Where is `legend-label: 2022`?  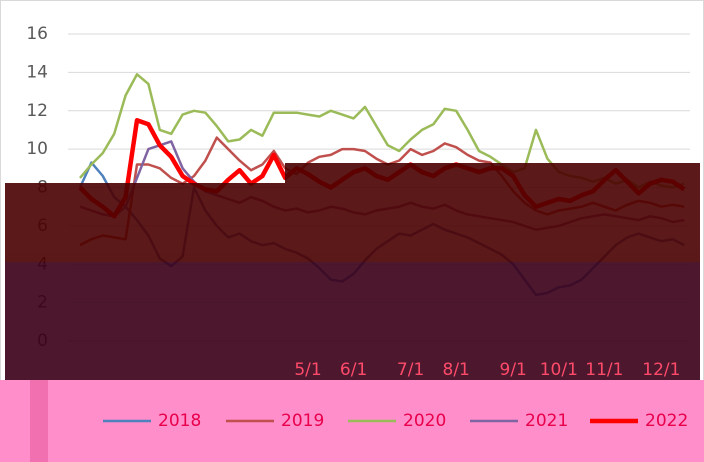
legend-label: 2022 is located at coordinates (666, 421).